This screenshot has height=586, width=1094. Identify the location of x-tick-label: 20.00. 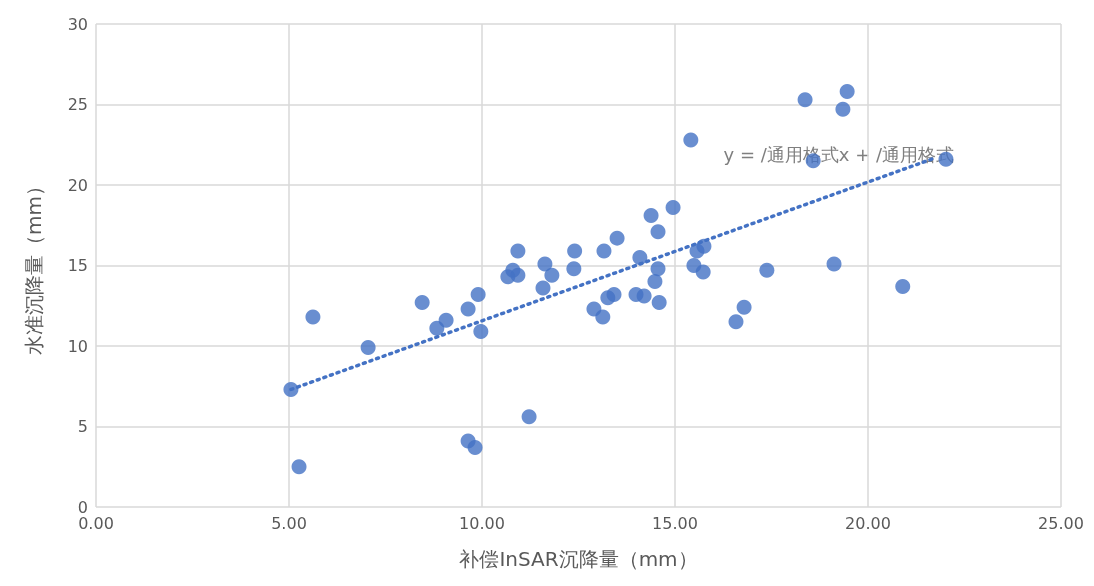
(868, 523).